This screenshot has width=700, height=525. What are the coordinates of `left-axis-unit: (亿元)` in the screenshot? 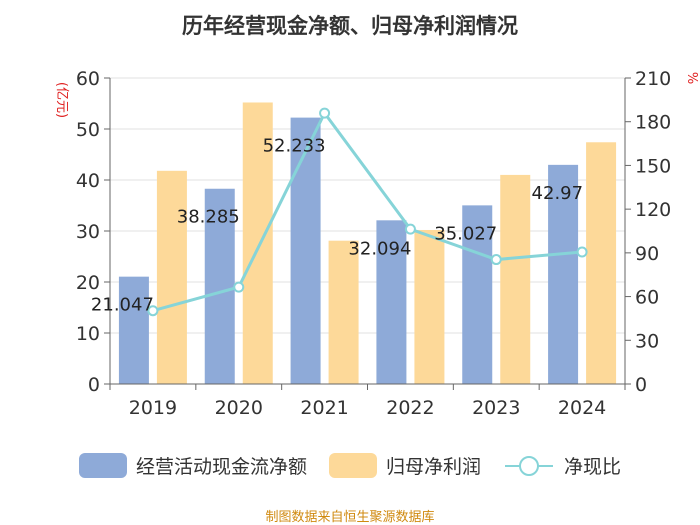 It's located at (61, 100).